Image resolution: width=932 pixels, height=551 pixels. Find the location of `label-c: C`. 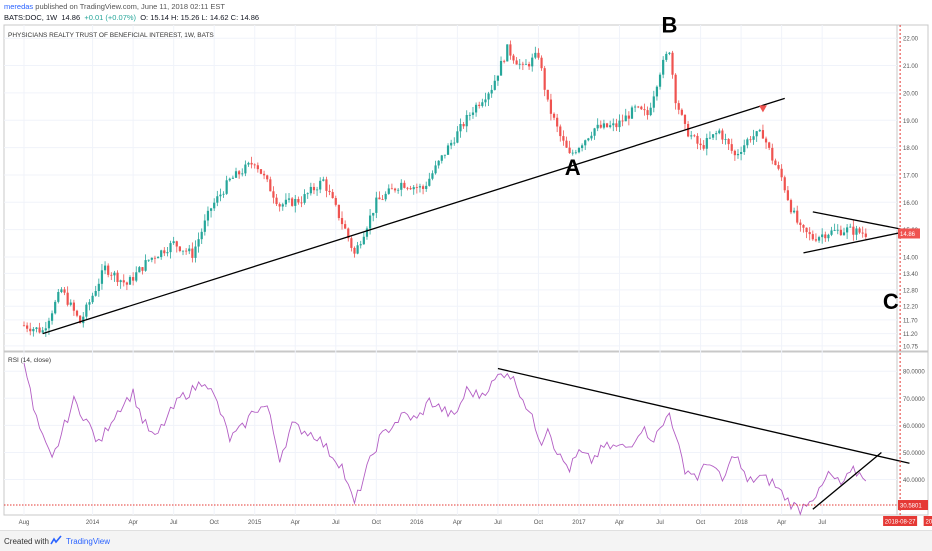

label-c: C is located at coordinates (891, 301).